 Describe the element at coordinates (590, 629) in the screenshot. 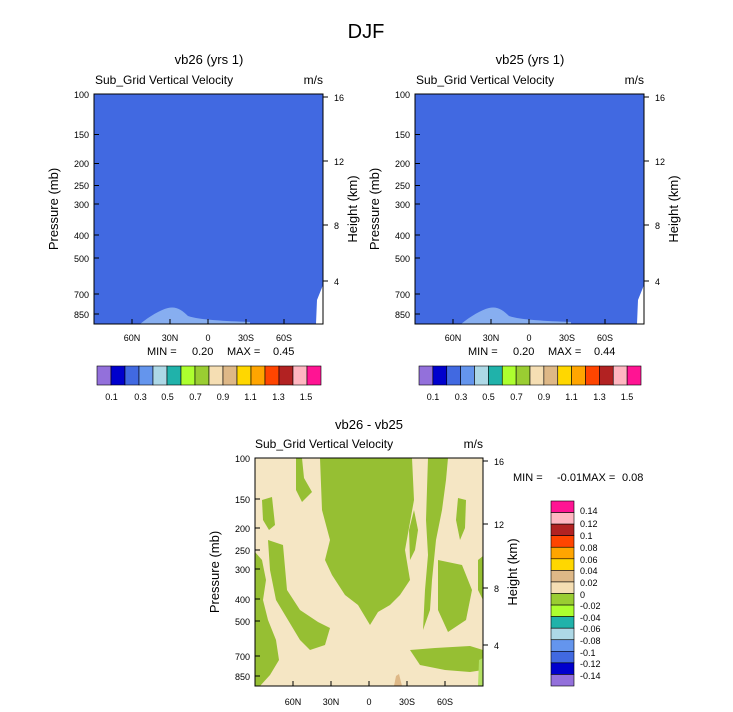

I see `colorbar-label: -0.06` at that location.